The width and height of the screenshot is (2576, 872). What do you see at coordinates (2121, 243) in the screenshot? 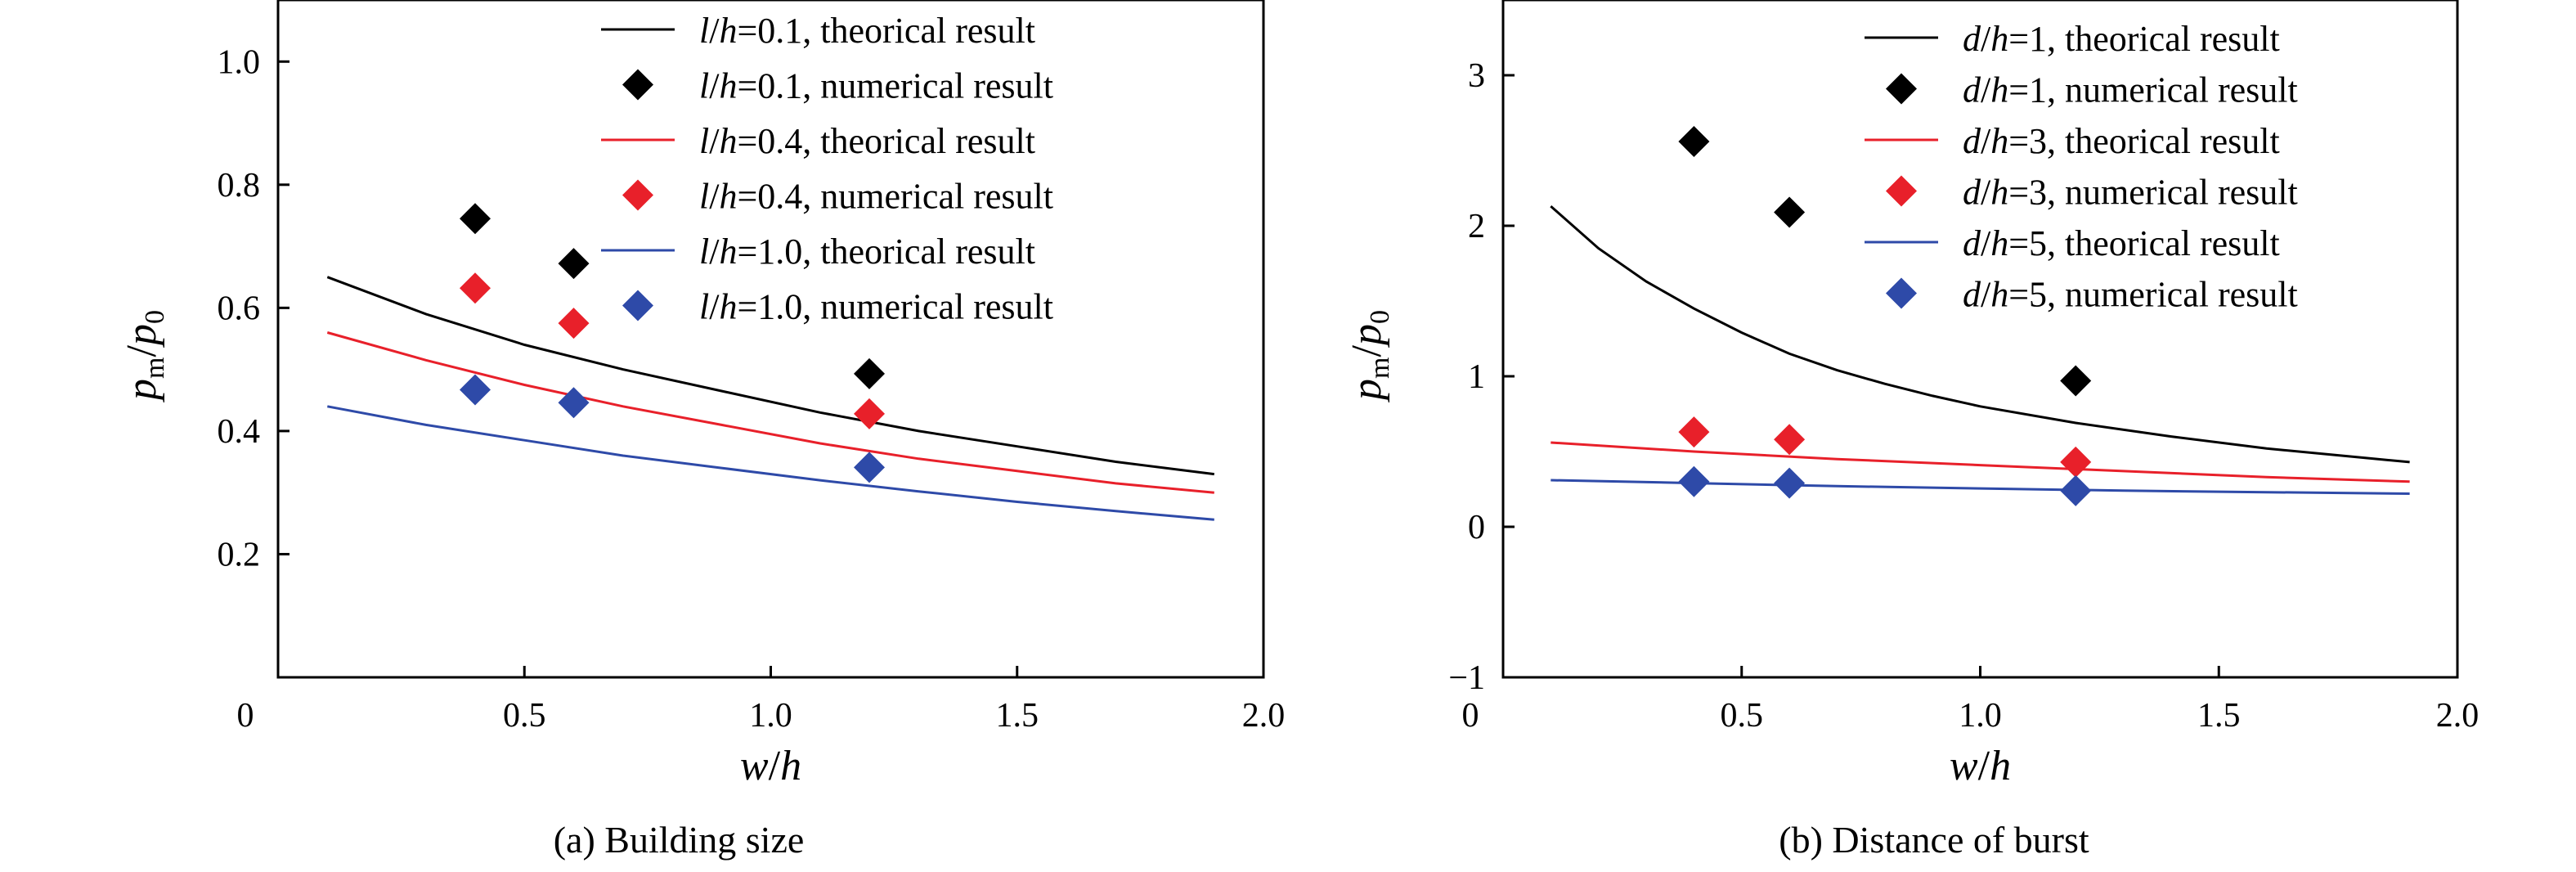
I see `legend-entry-4: d/h=5, theorical result` at bounding box center [2121, 243].